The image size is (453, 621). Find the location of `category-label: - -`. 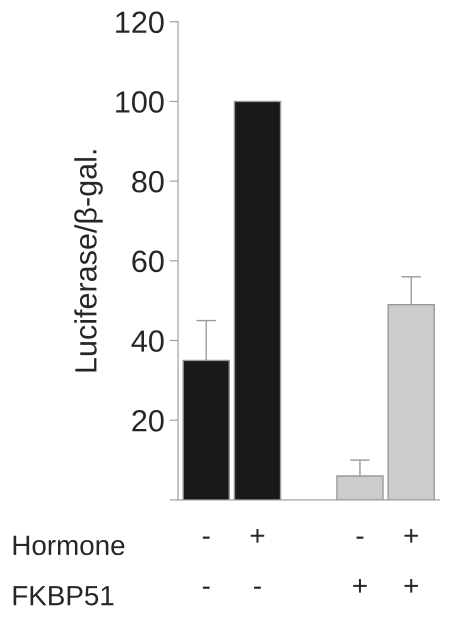

category-label: - - is located at coordinates (206, 562).